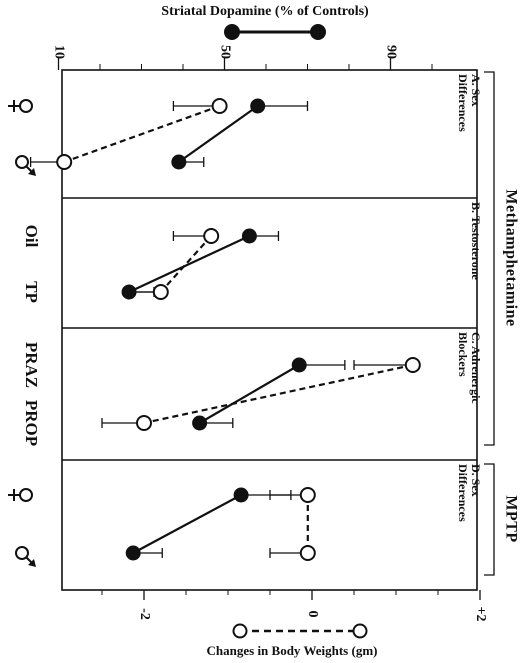  I want to click on panel-3-label-line-0: D. Sex, so click(476, 480).